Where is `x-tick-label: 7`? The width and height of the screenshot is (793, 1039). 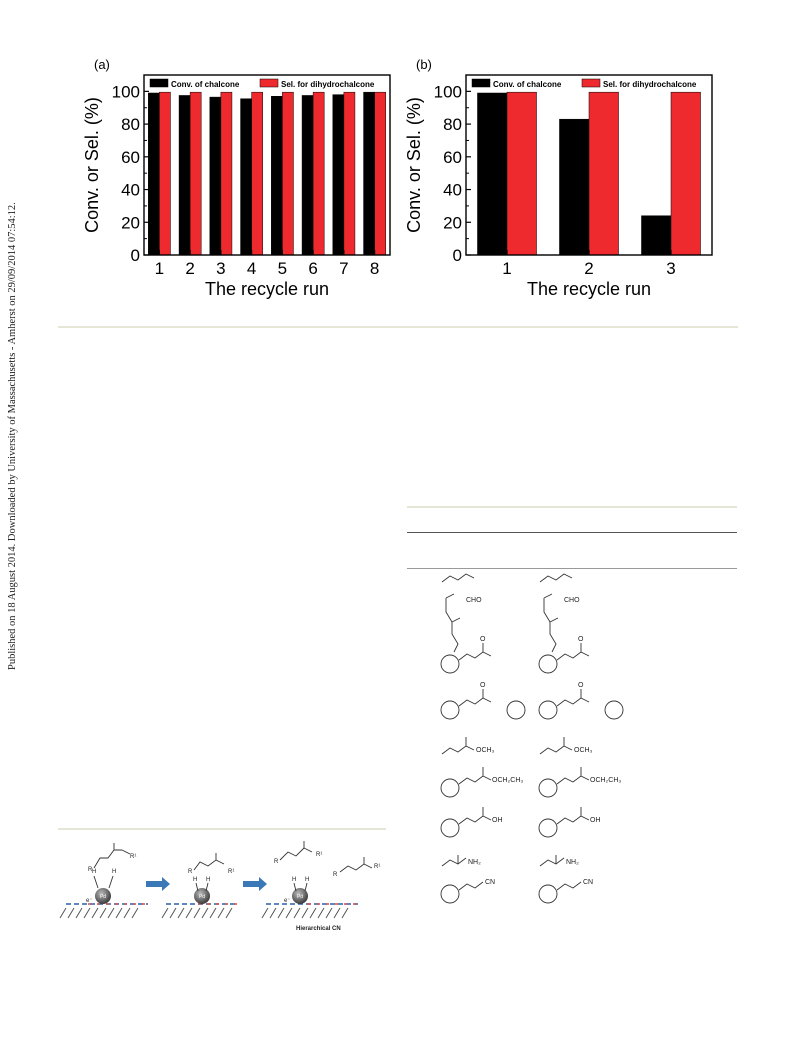 x-tick-label: 7 is located at coordinates (343, 268).